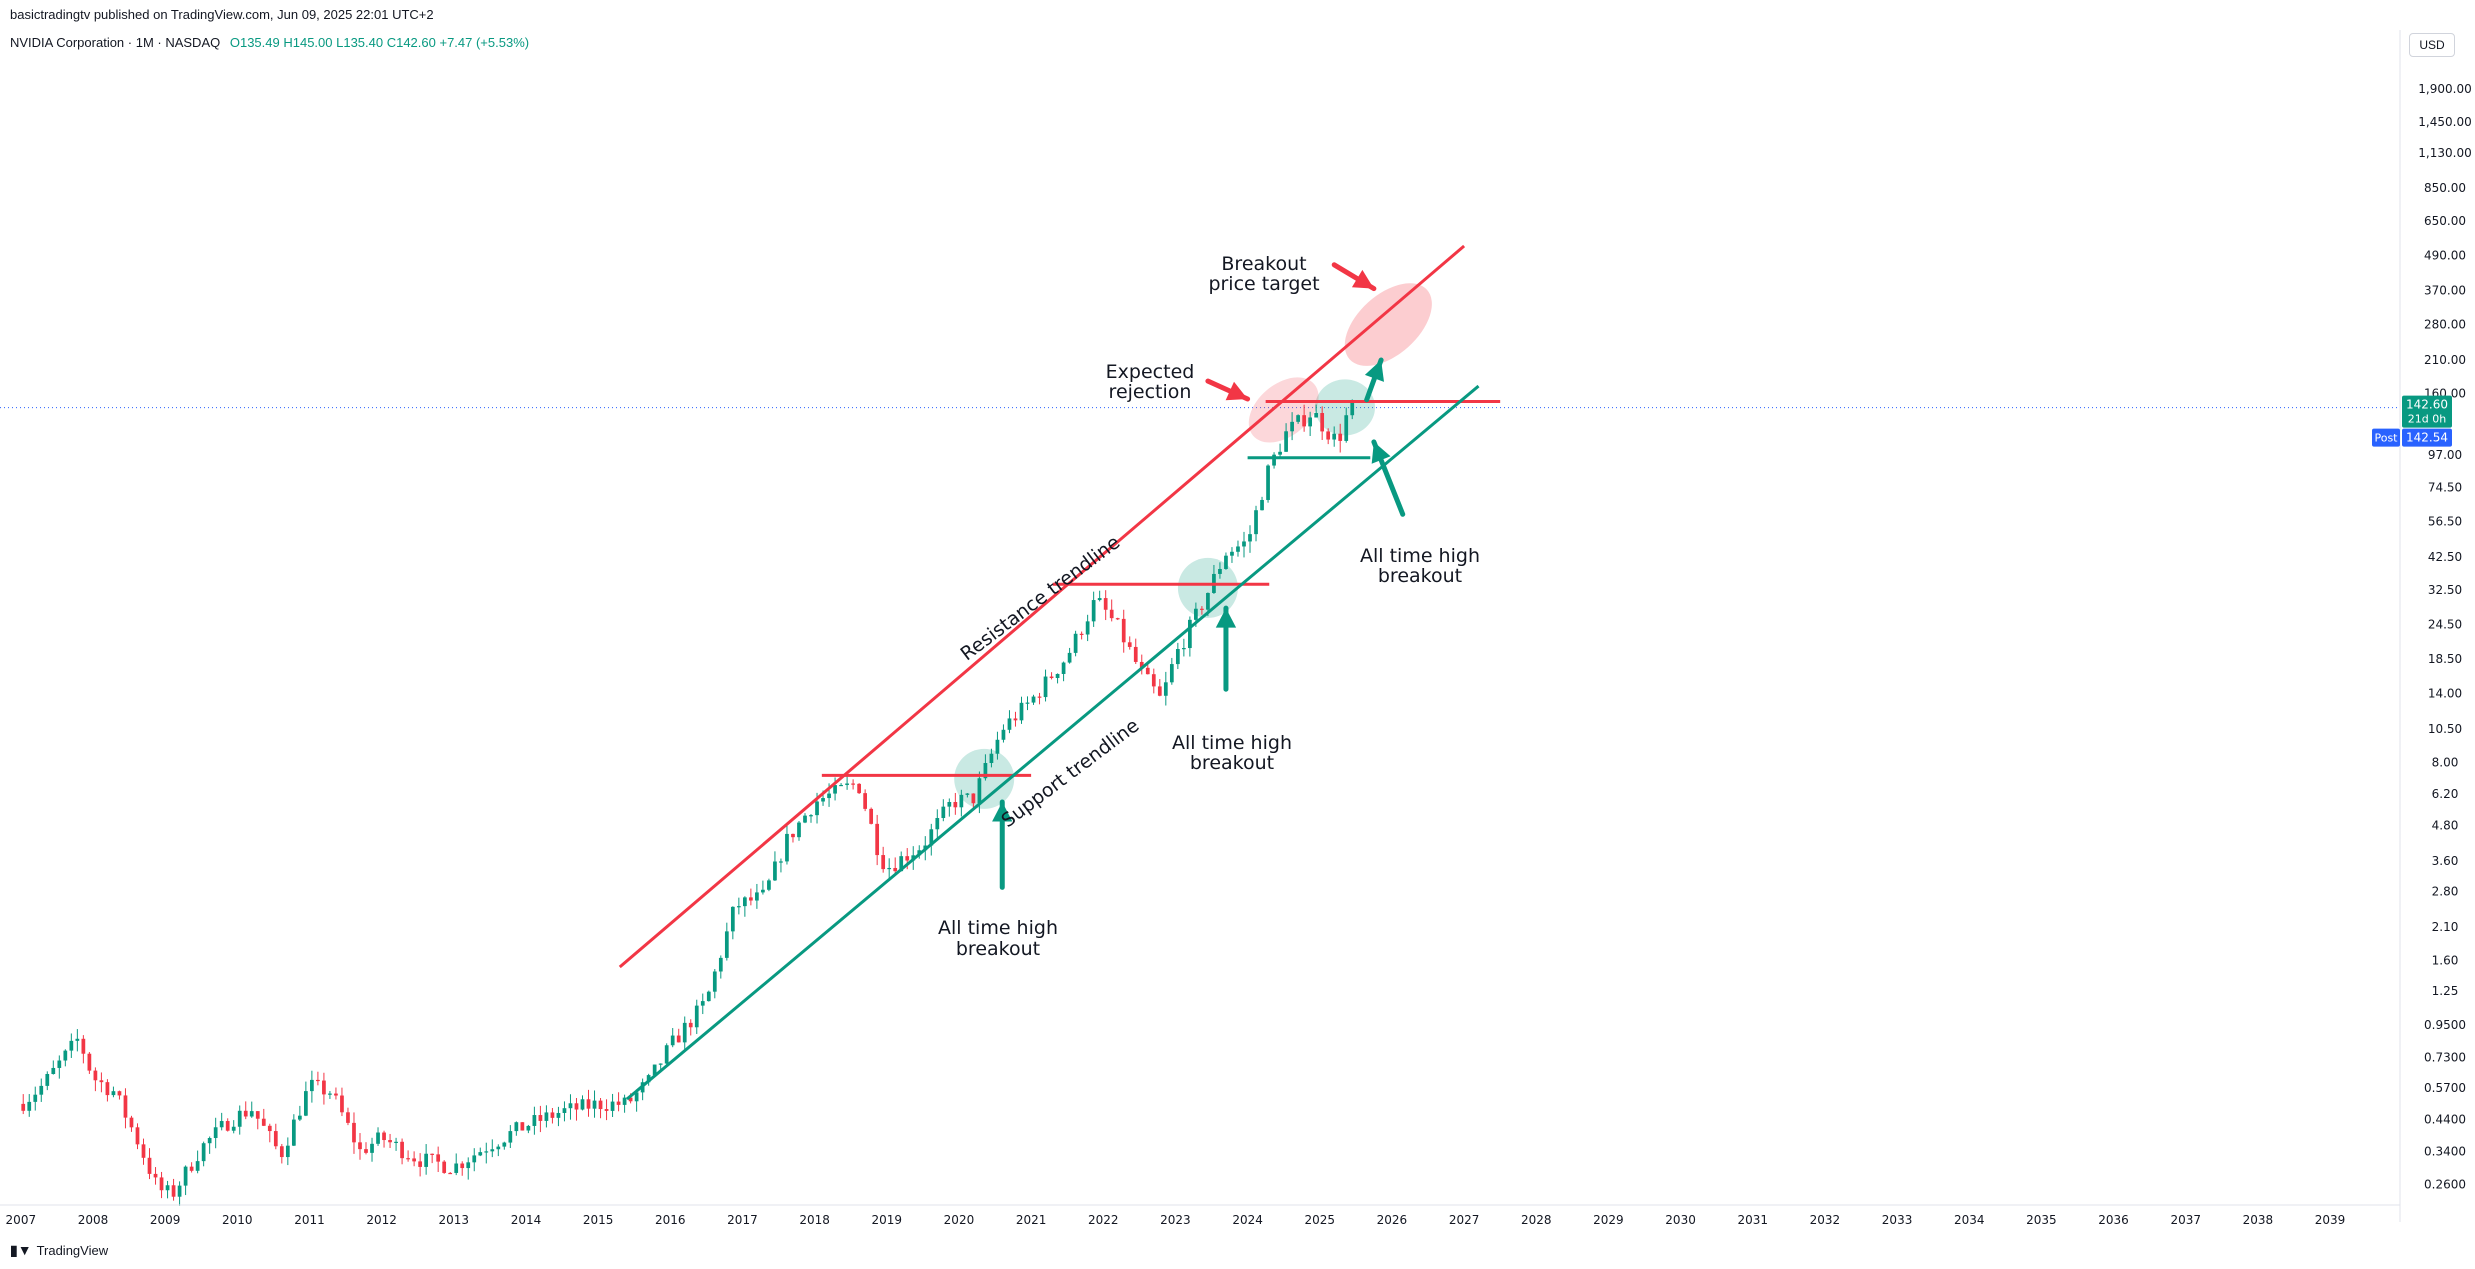  What do you see at coordinates (115, 42) in the screenshot?
I see `symbol-name: NVIDIA Corporation · 1M · NASDAQ` at bounding box center [115, 42].